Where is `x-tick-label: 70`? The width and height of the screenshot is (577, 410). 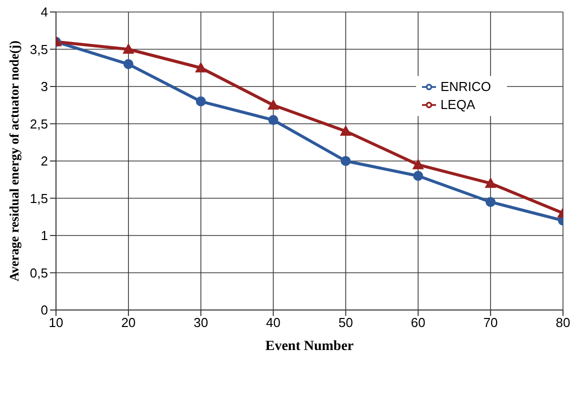
x-tick-label: 70 is located at coordinates (490, 322).